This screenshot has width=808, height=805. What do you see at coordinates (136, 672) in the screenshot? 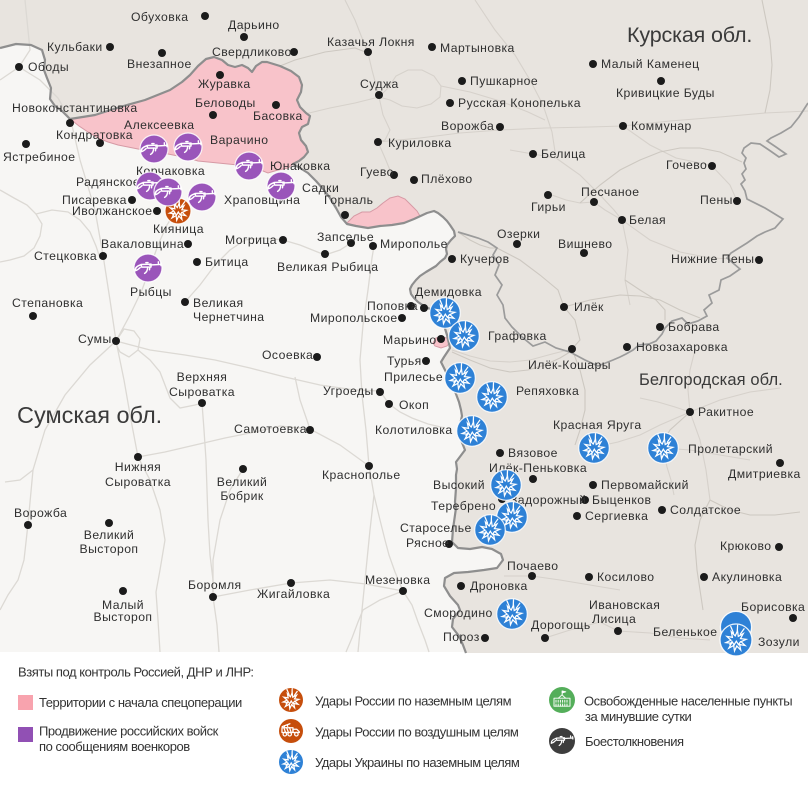
I see `svg-text:Взяты под контроль Россией, ДН: Взяты под контроль Россией, ДНР и ЛНР:` at bounding box center [136, 672].